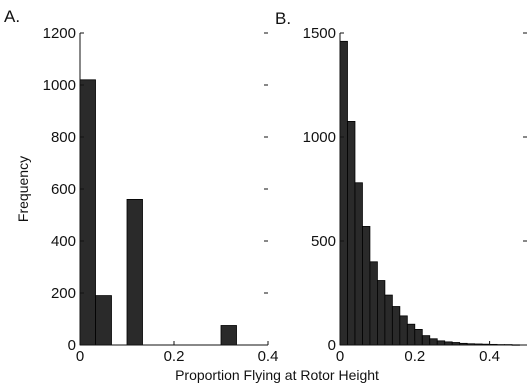 This screenshot has width=527, height=383. Describe the element at coordinates (23, 189) in the screenshot. I see `y-axis-label: Frequency` at that location.